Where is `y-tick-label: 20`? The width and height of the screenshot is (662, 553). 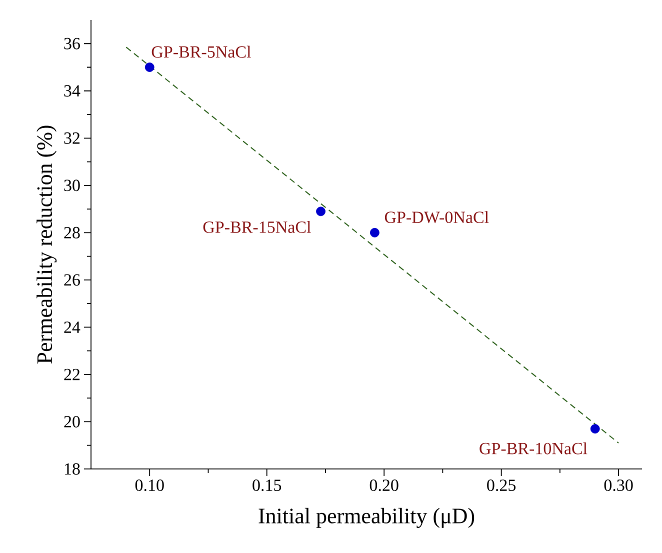 y-tick-label: 20 is located at coordinates (72, 422).